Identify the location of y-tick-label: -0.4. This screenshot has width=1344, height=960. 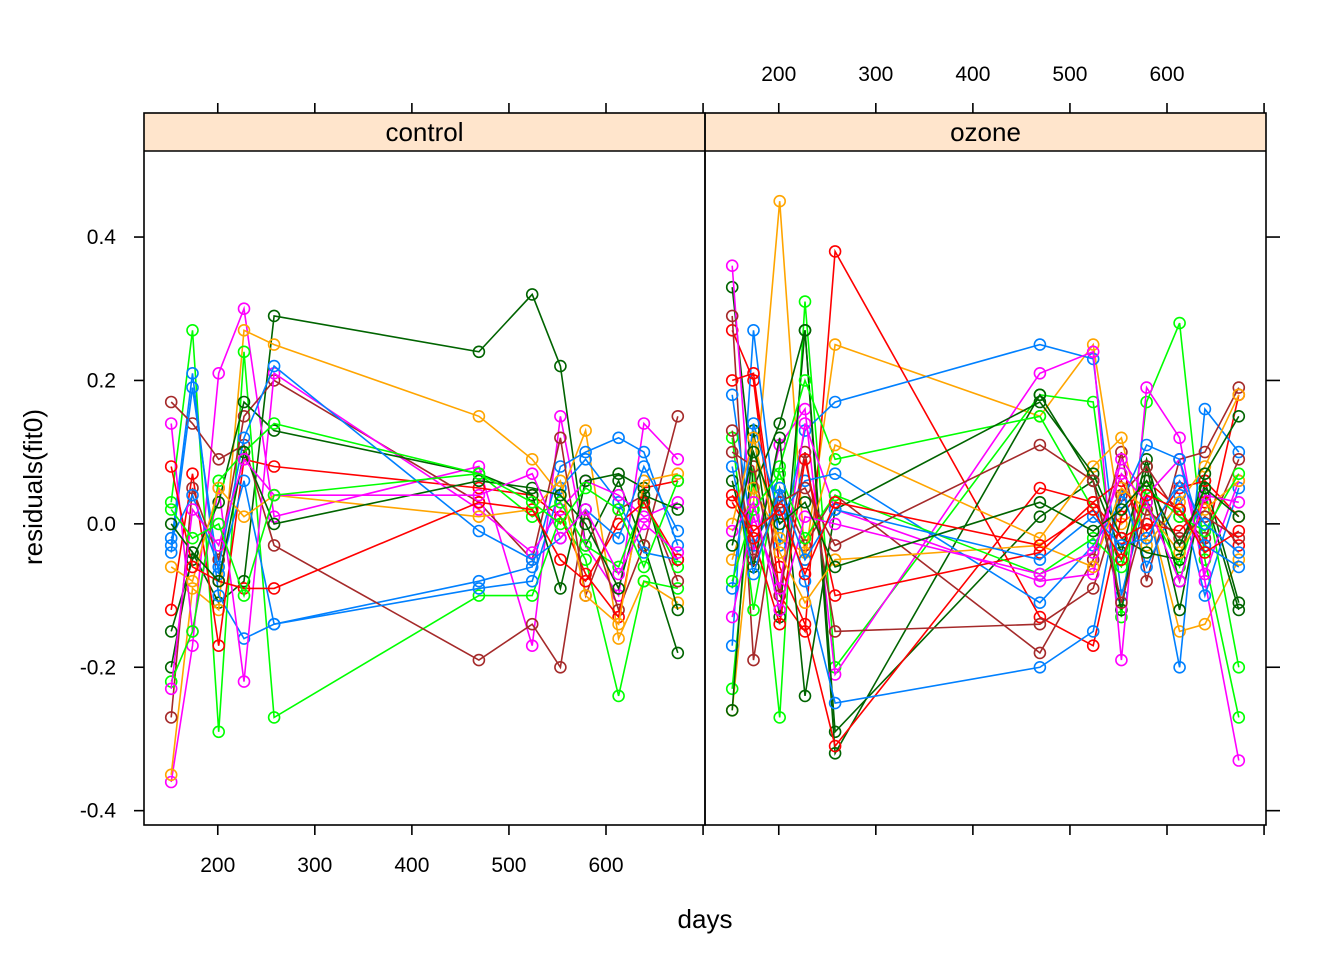
(98, 811).